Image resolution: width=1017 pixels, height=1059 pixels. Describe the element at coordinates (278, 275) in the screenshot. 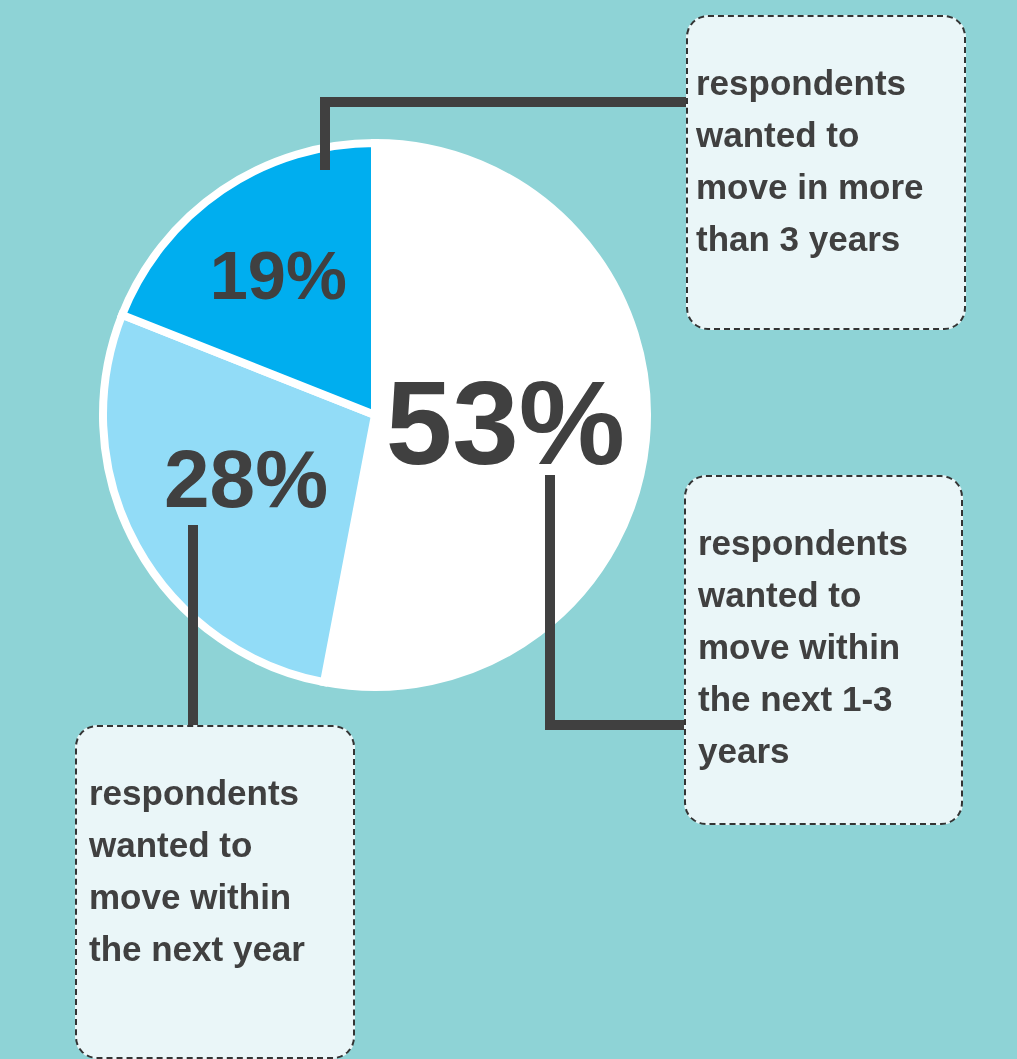

I see `data-label: 19%` at that location.